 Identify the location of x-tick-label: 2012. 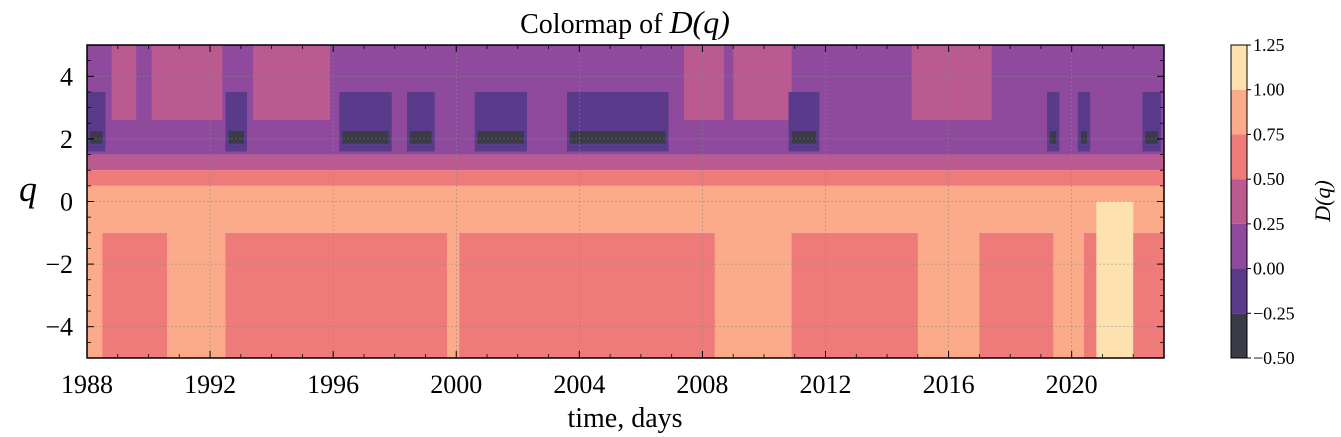
(826, 384).